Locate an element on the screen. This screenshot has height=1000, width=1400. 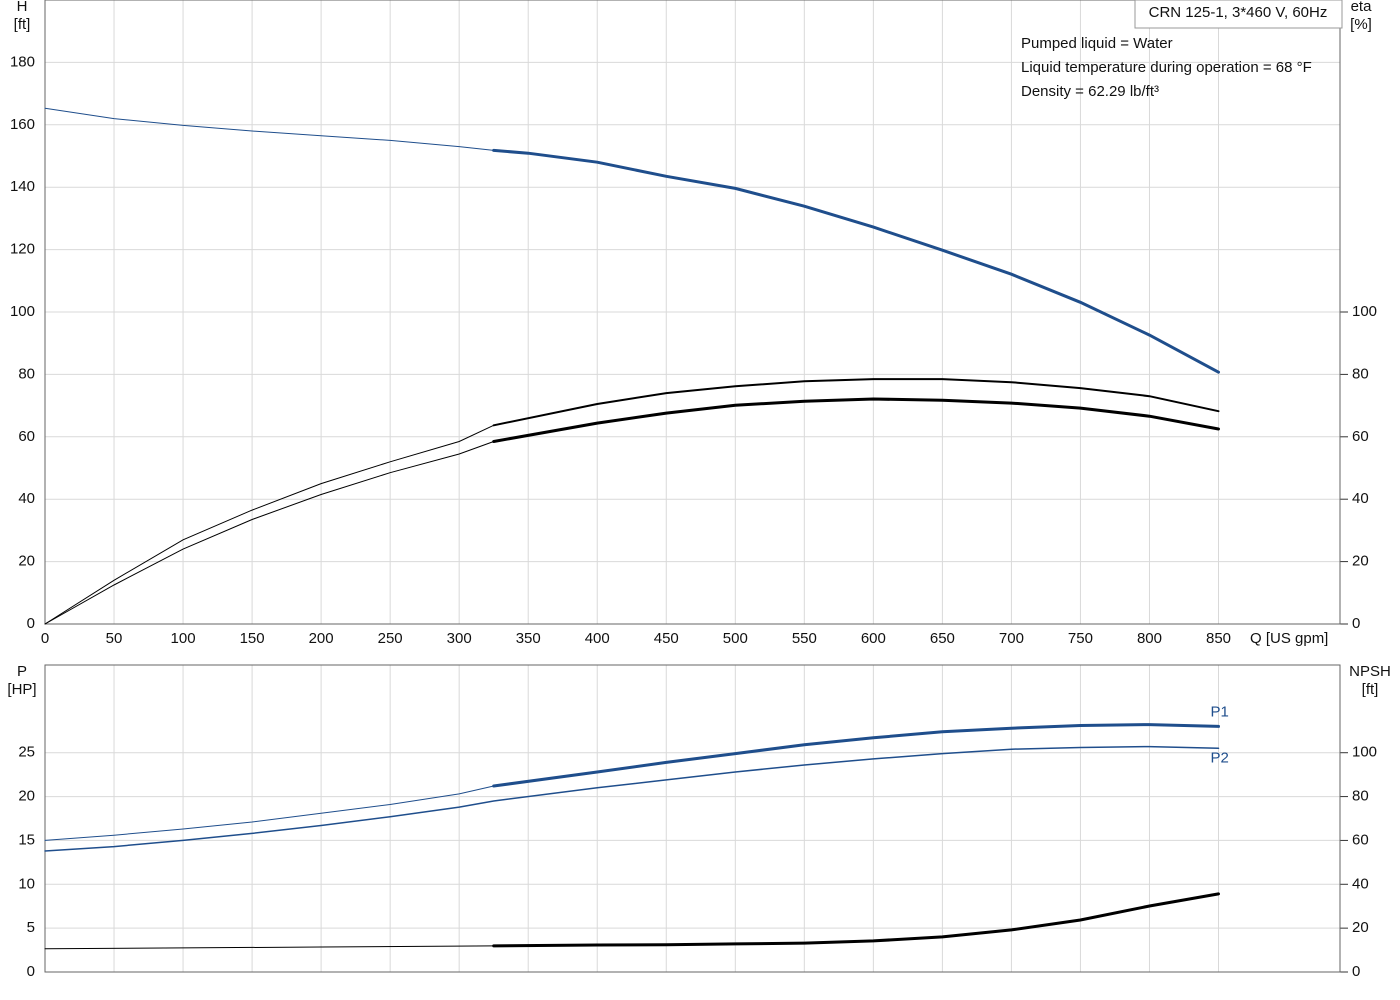
x-tick-label: 200 is located at coordinates (321, 638).